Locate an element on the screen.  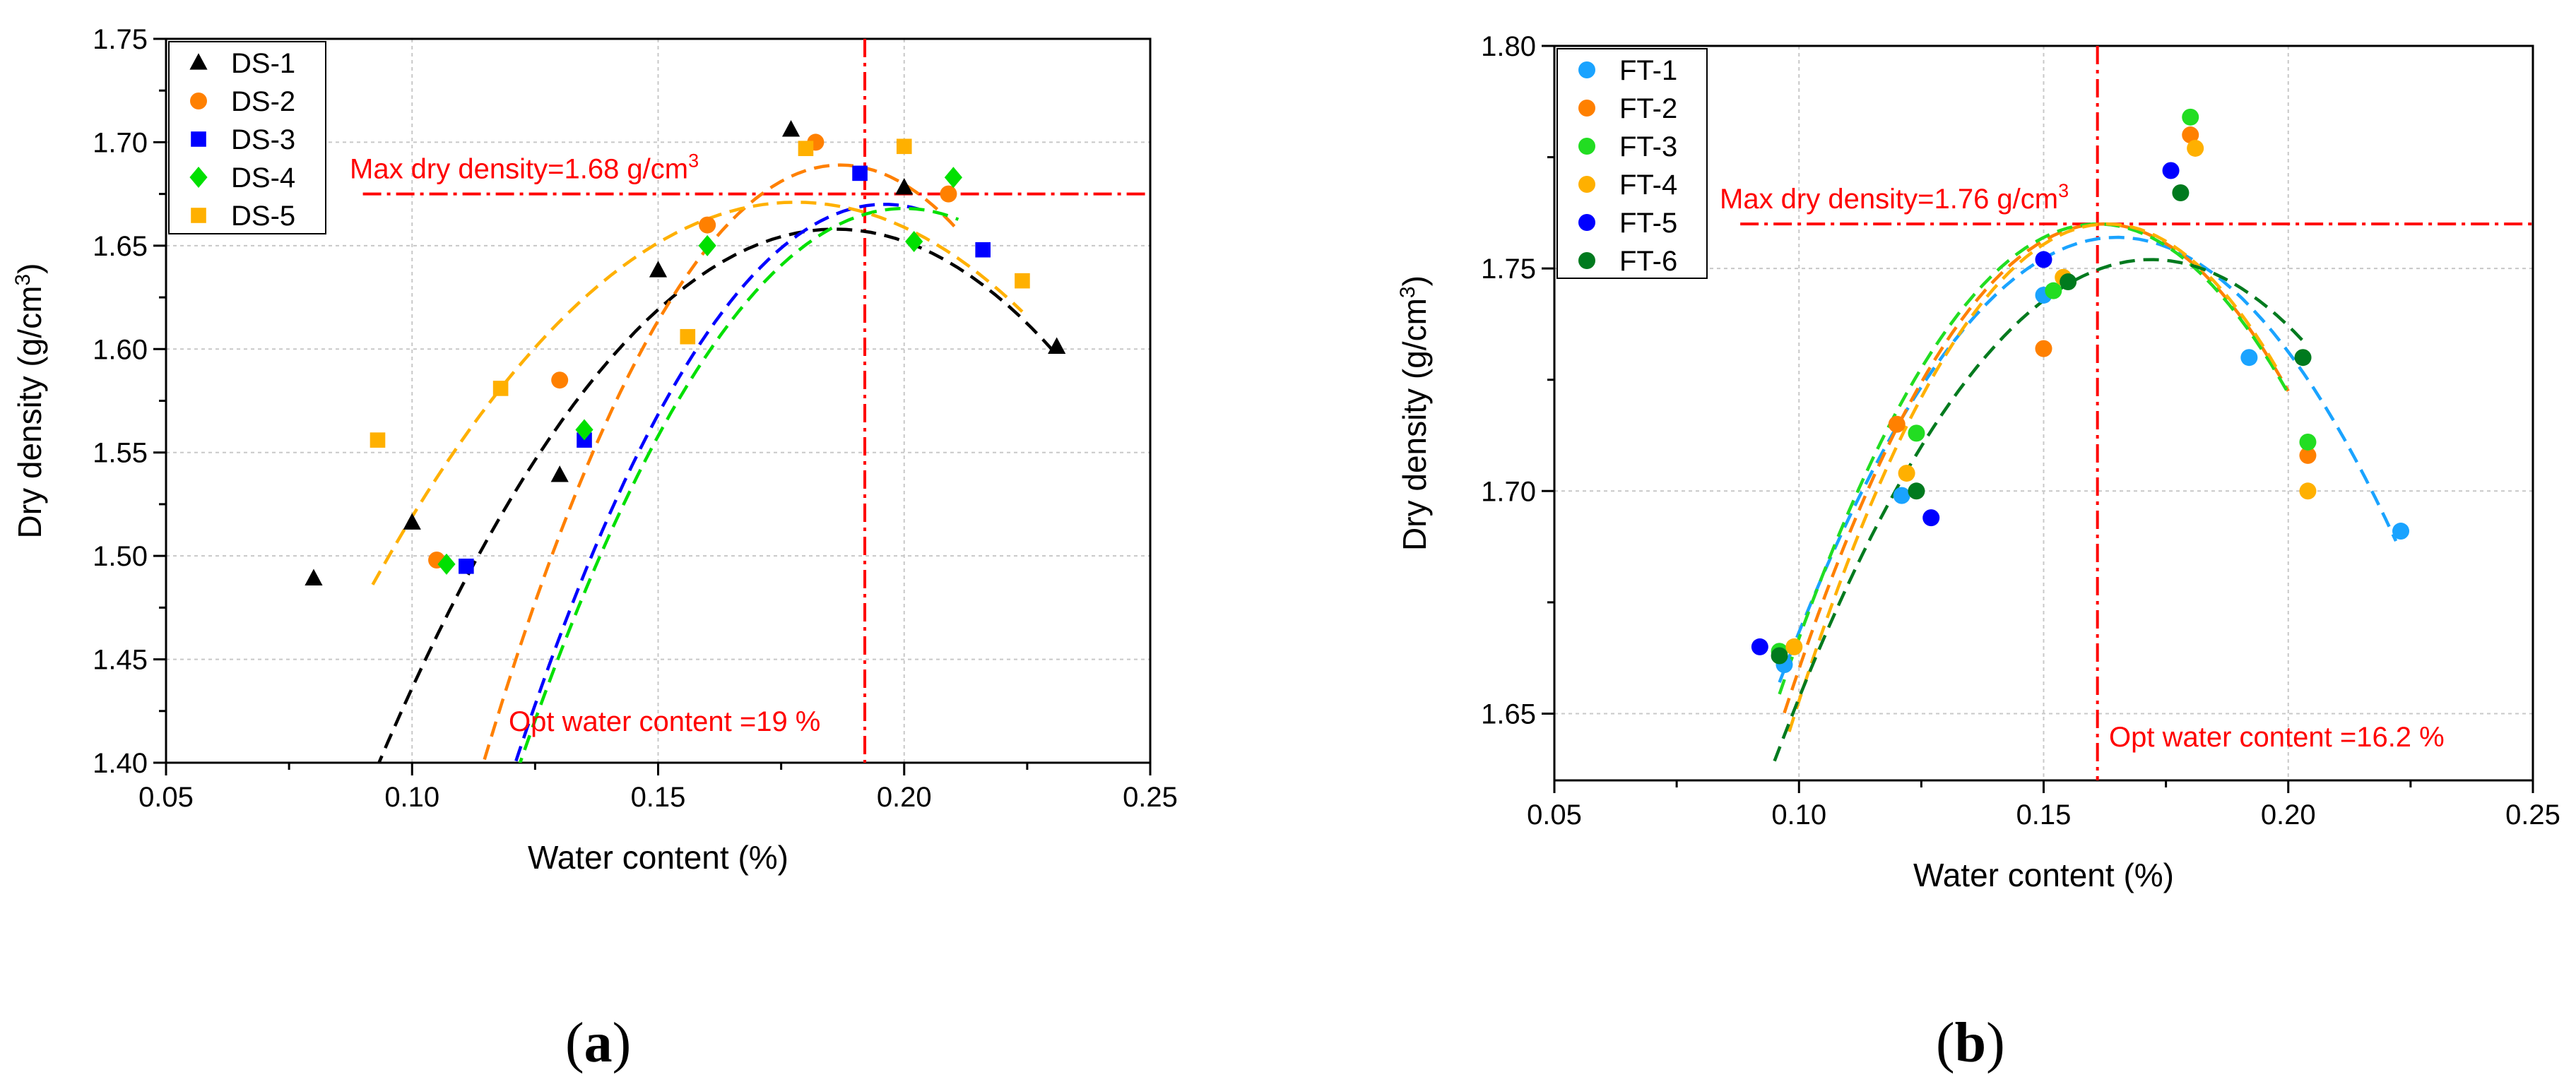
legend-label-ds-4: DS-4 is located at coordinates (263, 178).